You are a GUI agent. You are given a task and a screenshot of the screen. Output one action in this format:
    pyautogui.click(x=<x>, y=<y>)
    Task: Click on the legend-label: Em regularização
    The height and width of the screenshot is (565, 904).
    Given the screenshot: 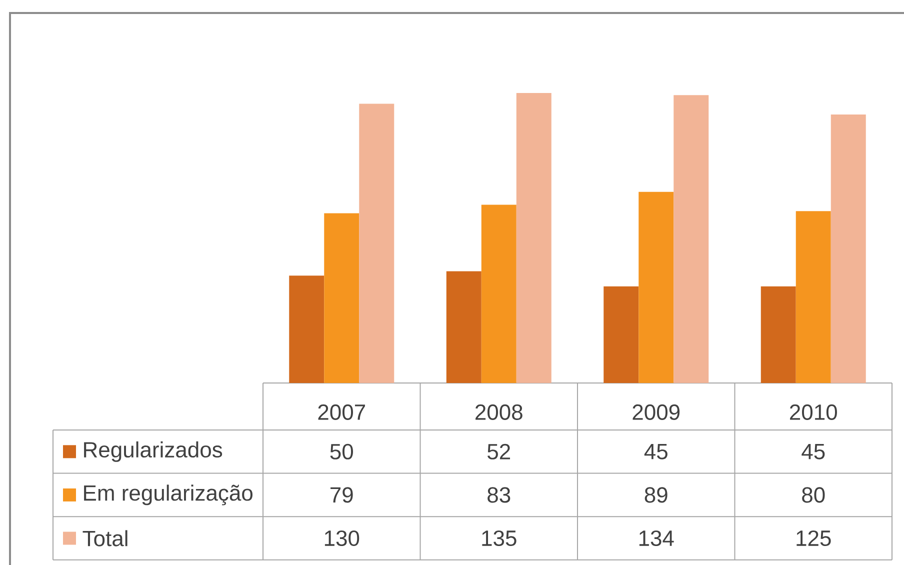 What is the action you would take?
    pyautogui.click(x=168, y=495)
    